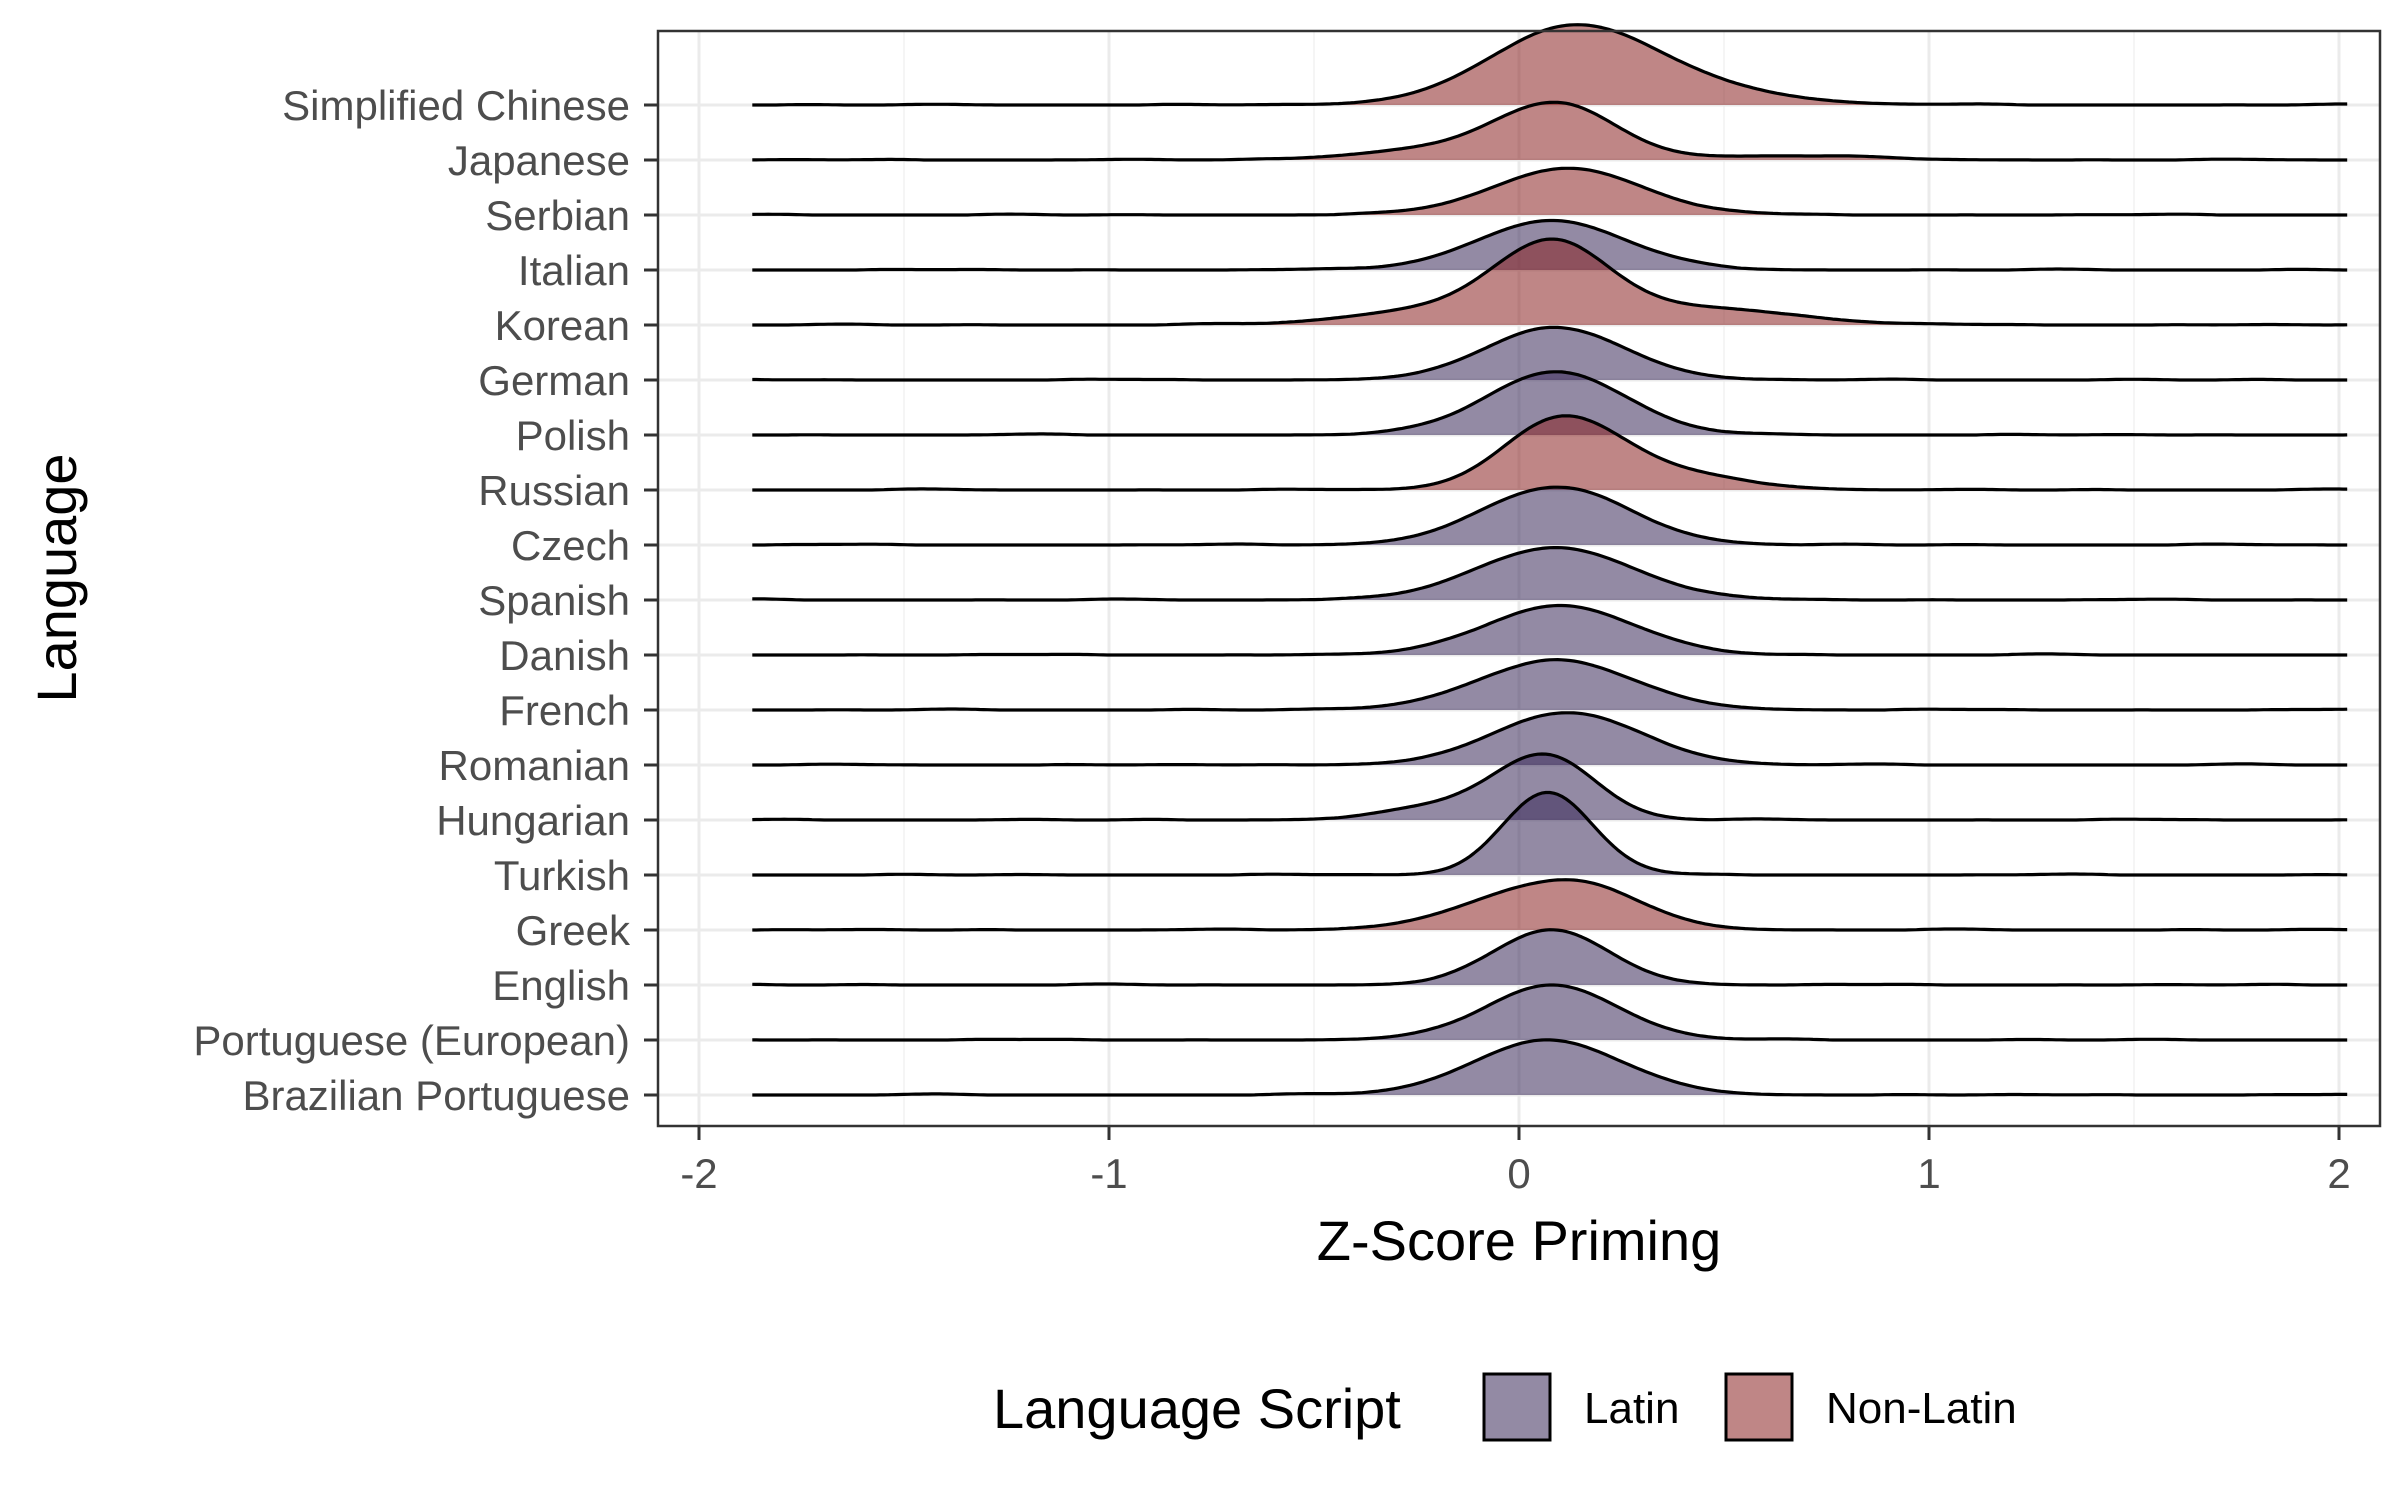  I want to click on y-tick-label: Romanian, so click(534, 765).